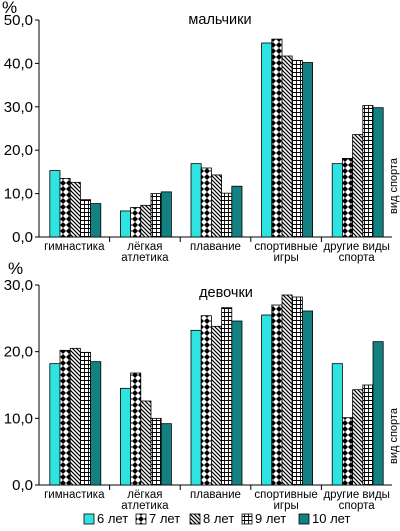  I want to click on legend-label: 9 лет, so click(270, 518).